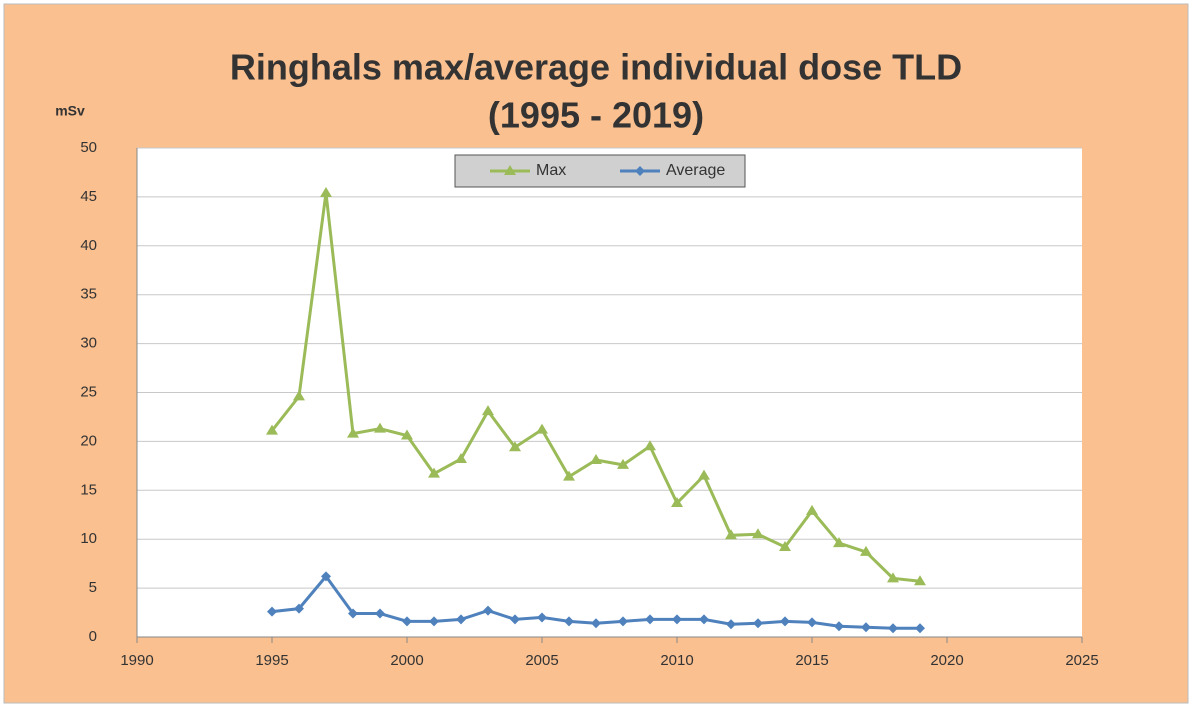 The width and height of the screenshot is (1192, 707). What do you see at coordinates (811, 660) in the screenshot?
I see `x-tick-label: 2015` at bounding box center [811, 660].